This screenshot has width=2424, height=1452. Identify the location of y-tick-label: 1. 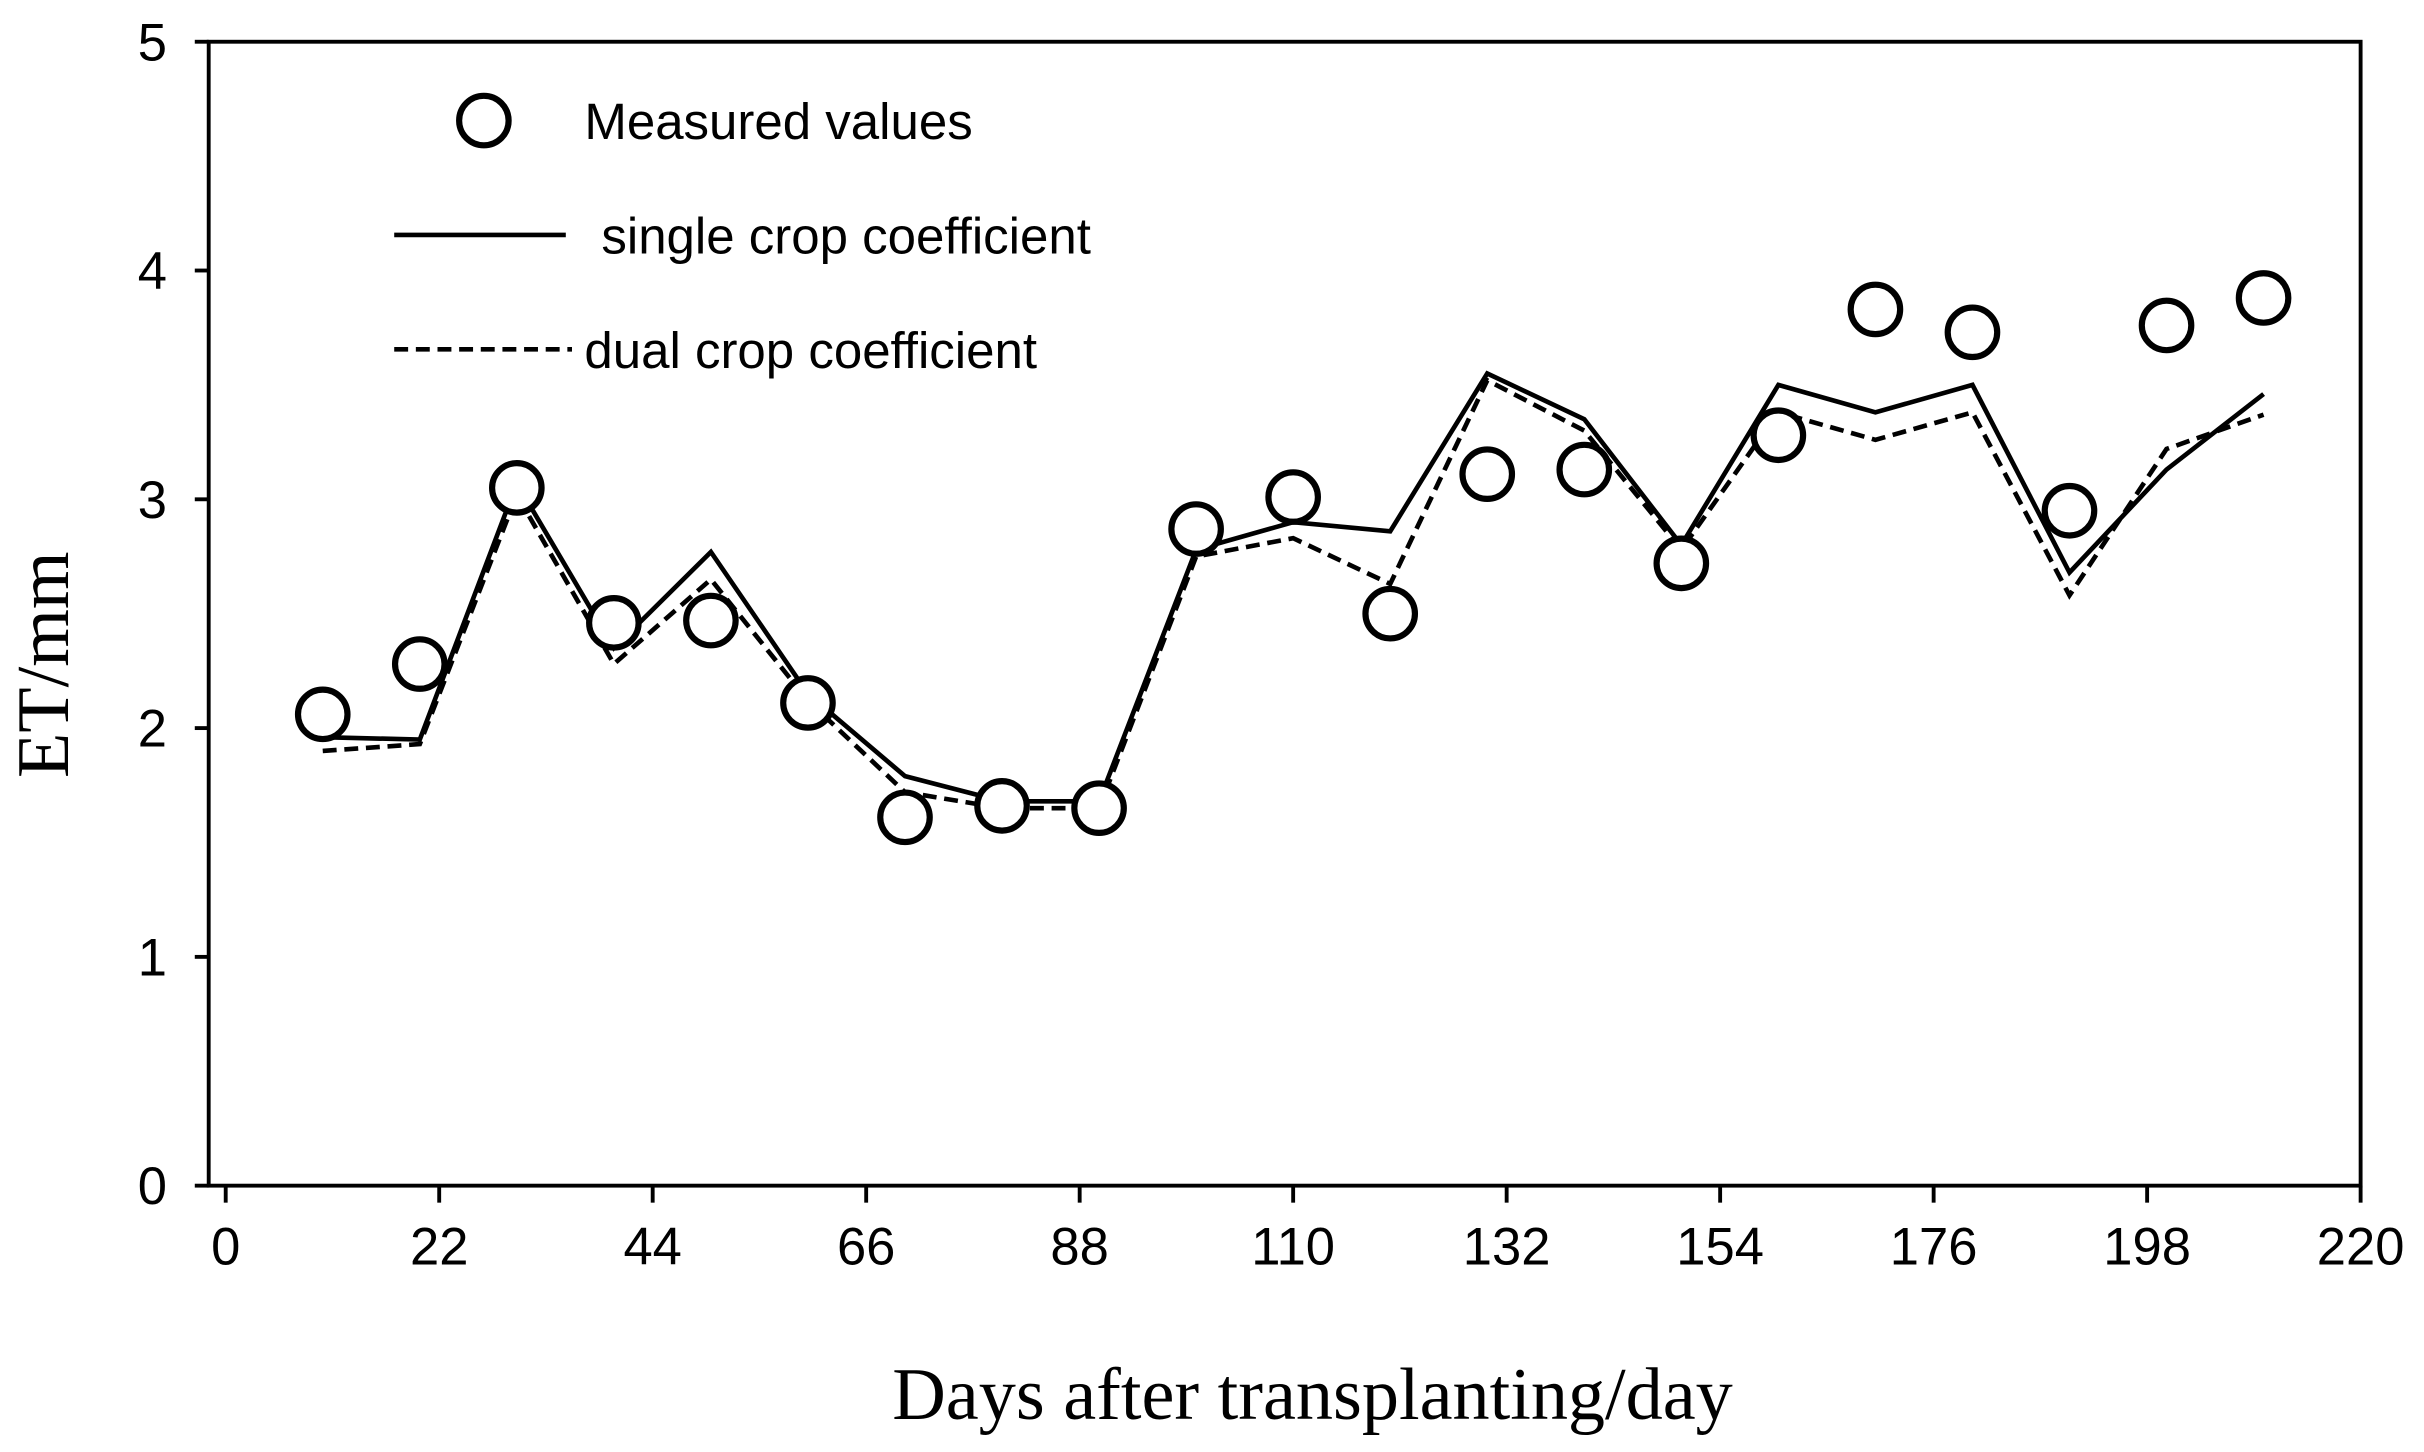
(152, 957).